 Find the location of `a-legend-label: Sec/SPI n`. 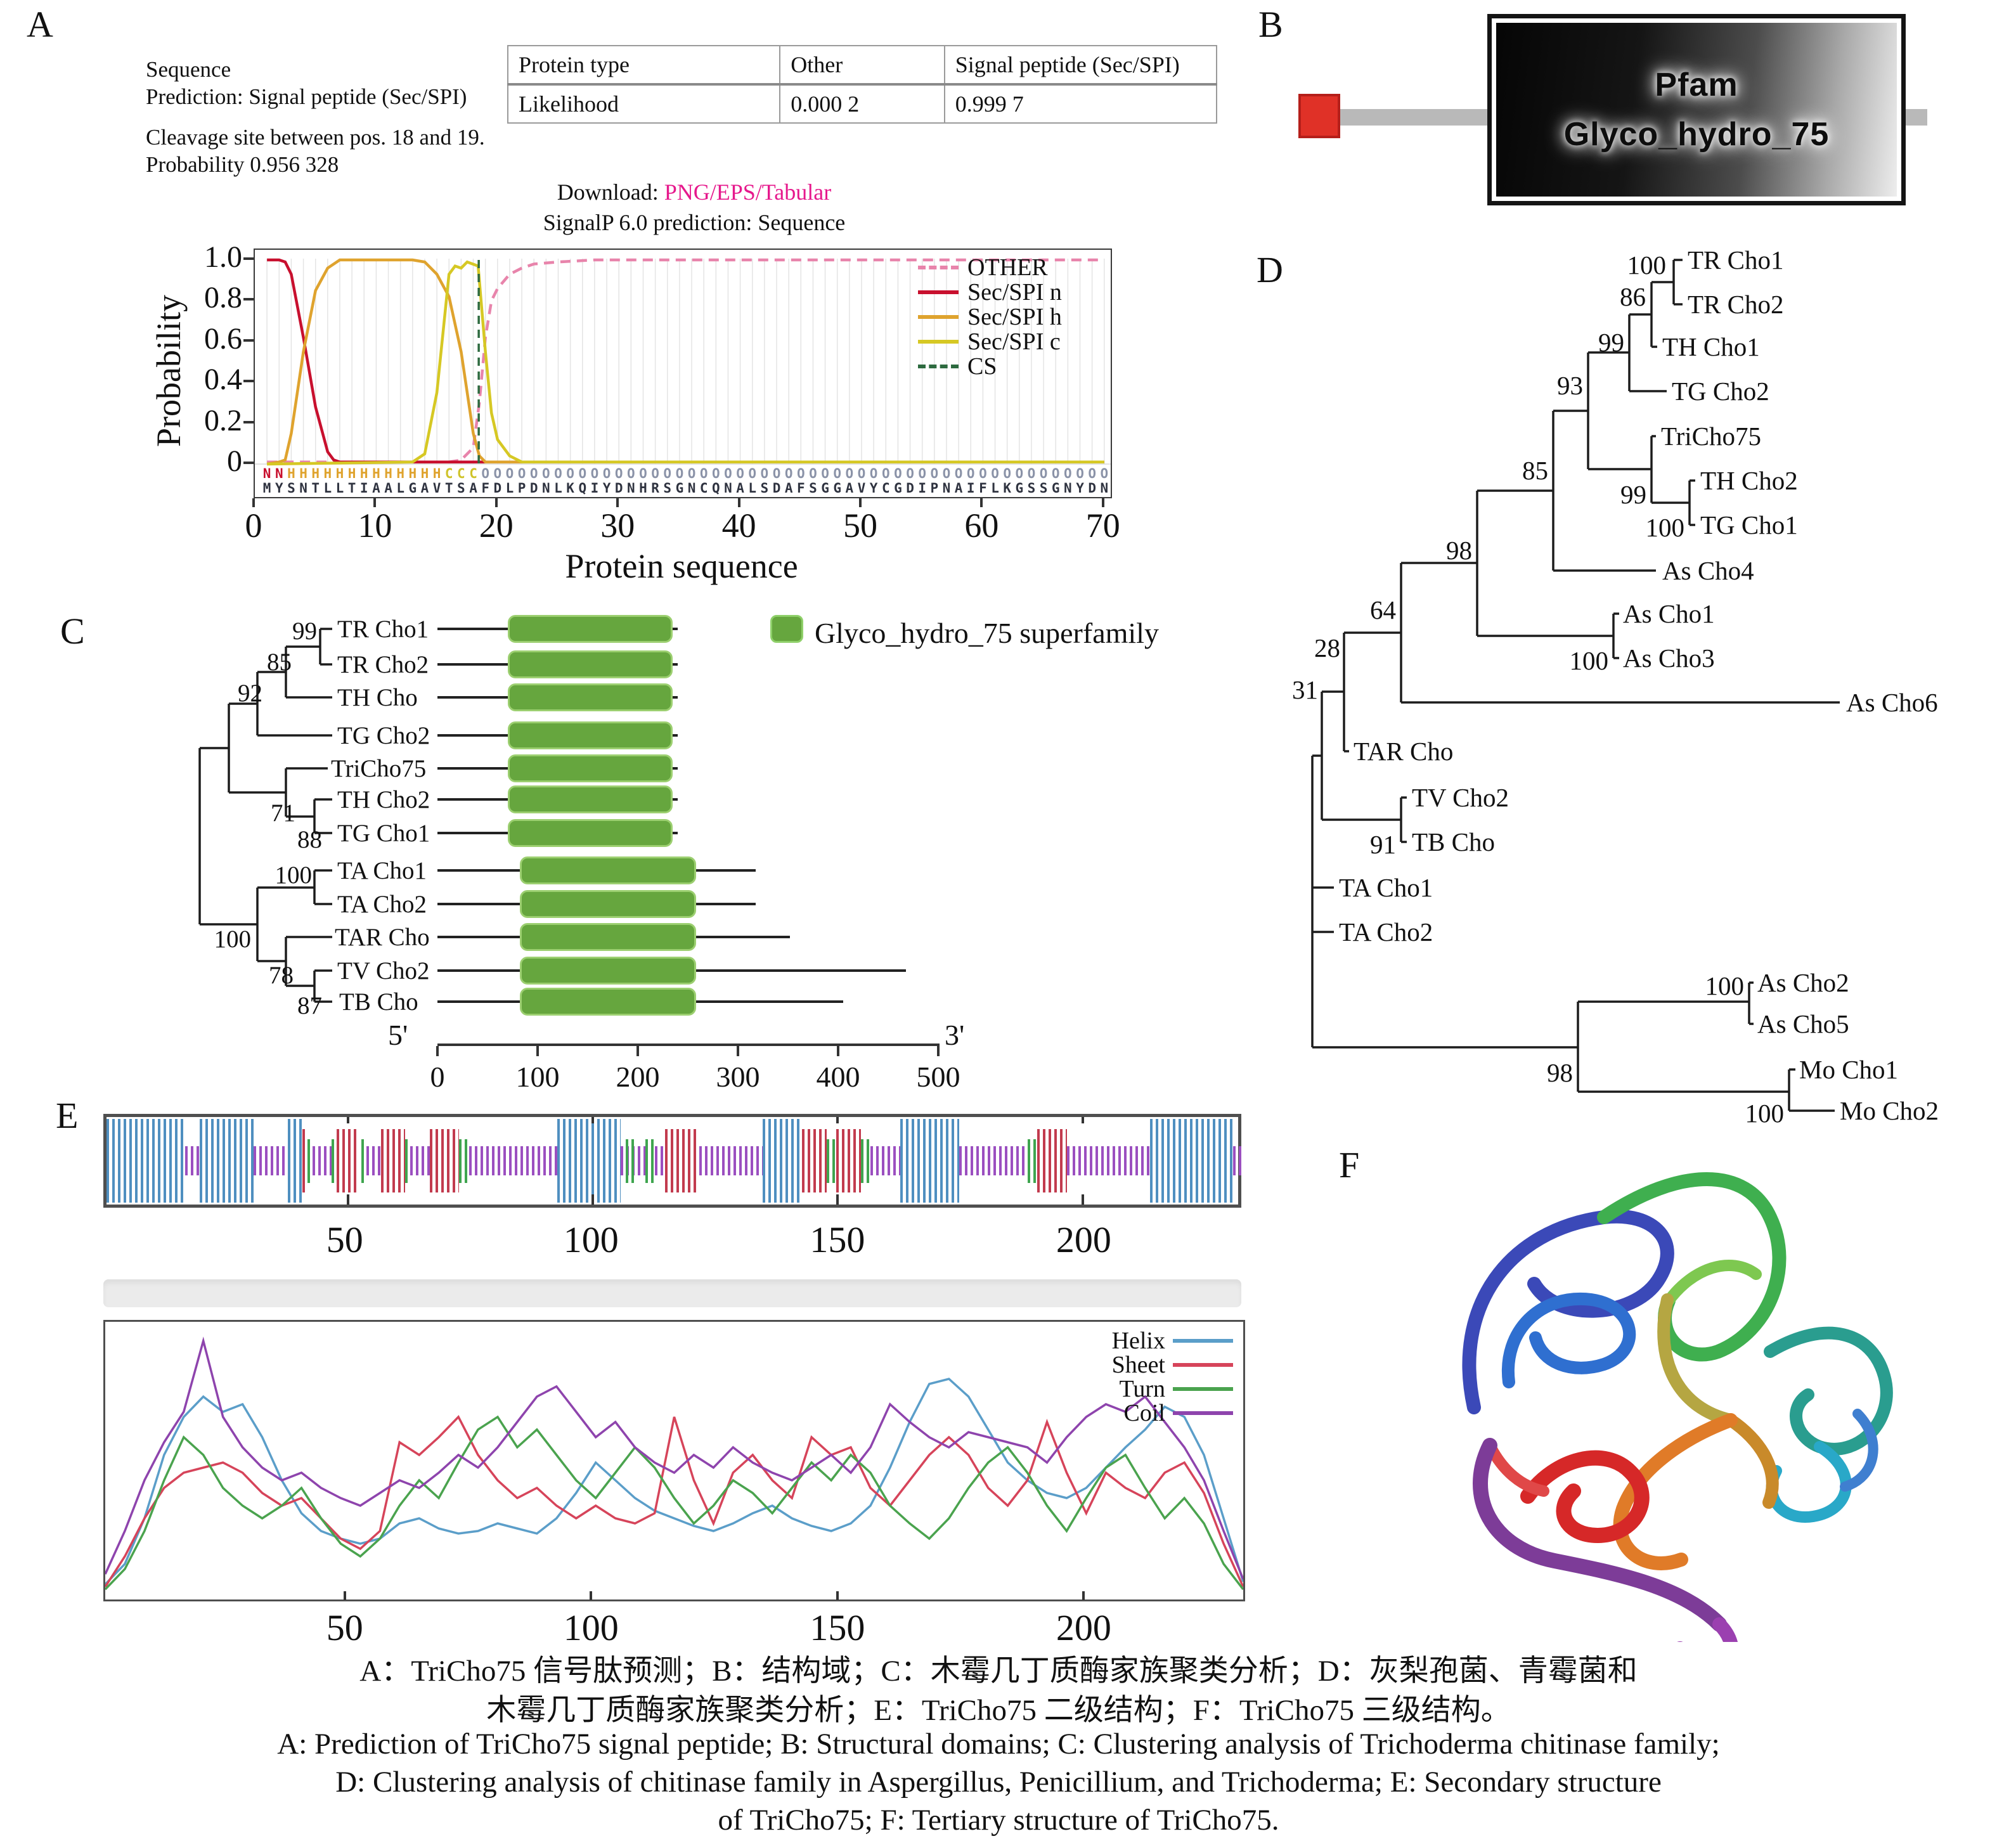

a-legend-label: Sec/SPI n is located at coordinates (1014, 292).